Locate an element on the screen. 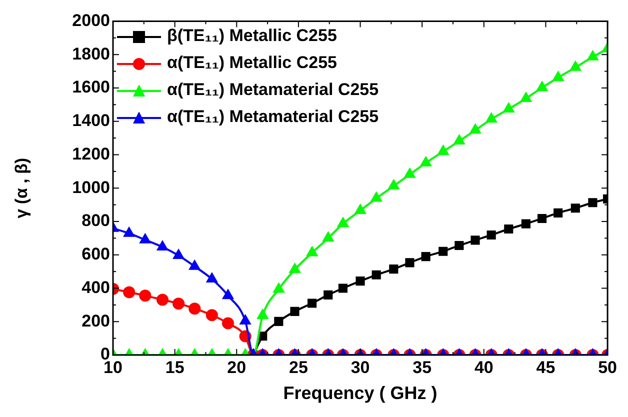  y-tick-label: 1400 is located at coordinates (91, 120).